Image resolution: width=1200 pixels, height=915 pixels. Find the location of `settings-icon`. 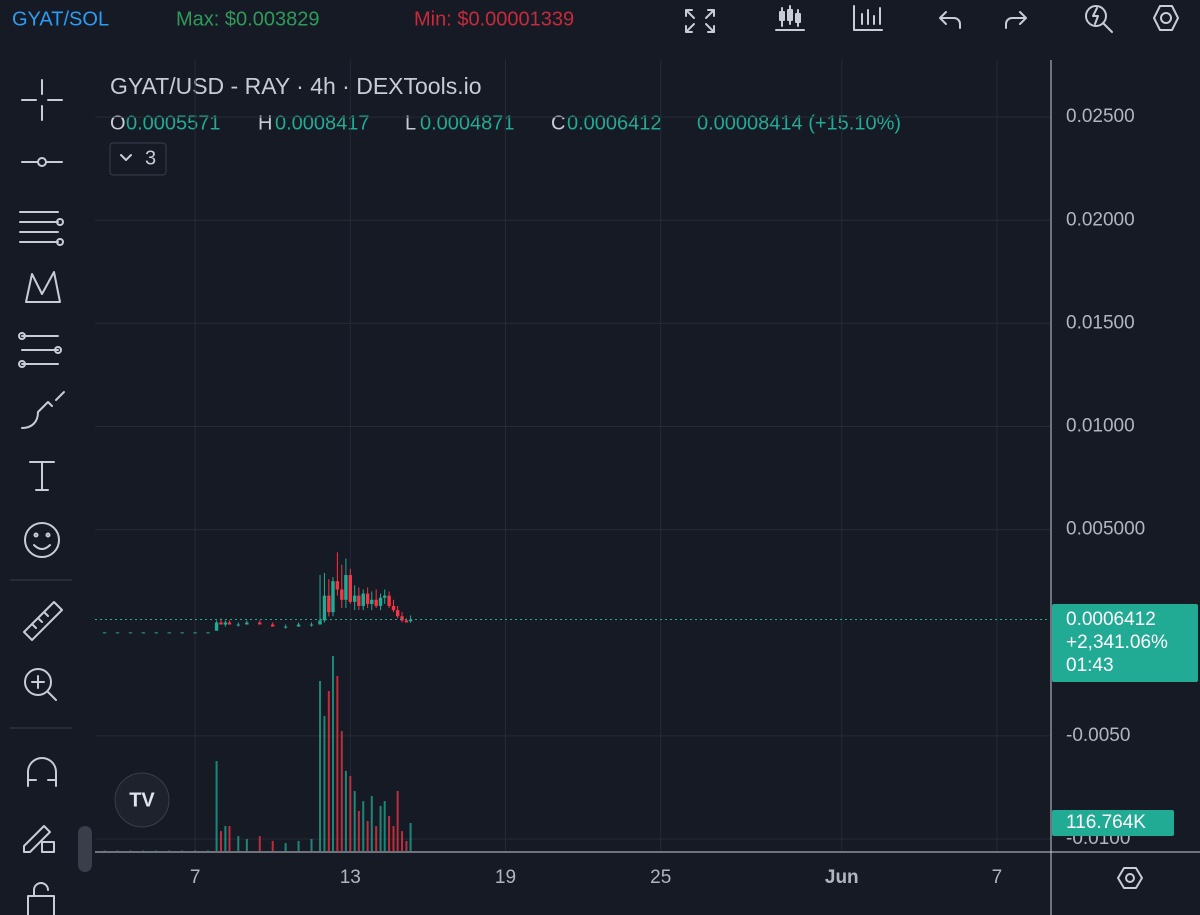

settings-icon is located at coordinates (1166, 18).